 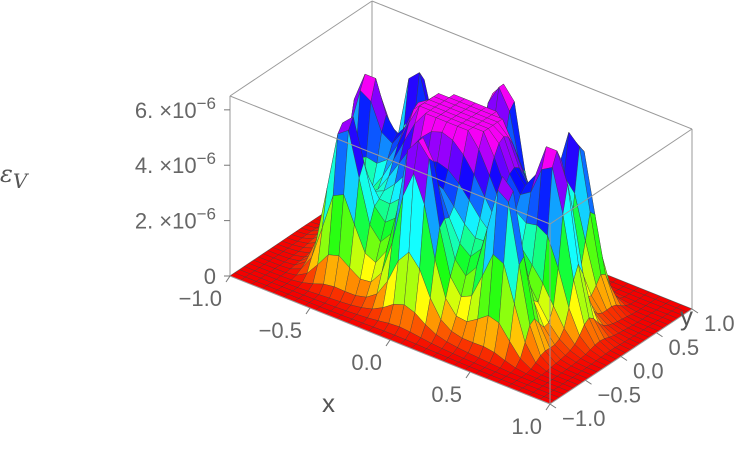 I want to click on x-tick-label: −0.5, so click(x=280, y=330).